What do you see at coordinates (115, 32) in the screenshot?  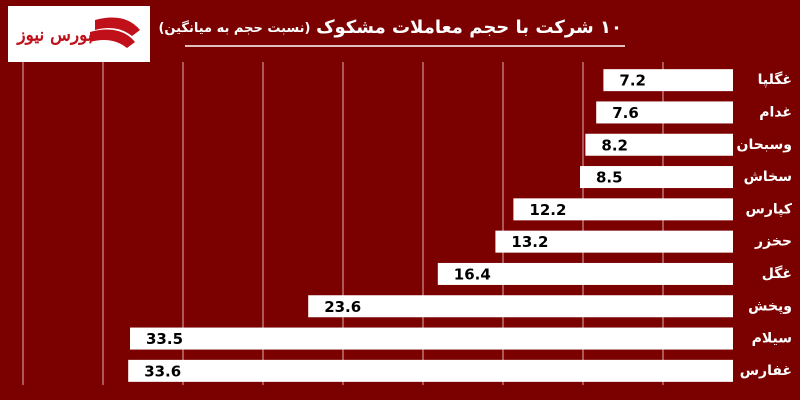 I see `logo-icon` at bounding box center [115, 32].